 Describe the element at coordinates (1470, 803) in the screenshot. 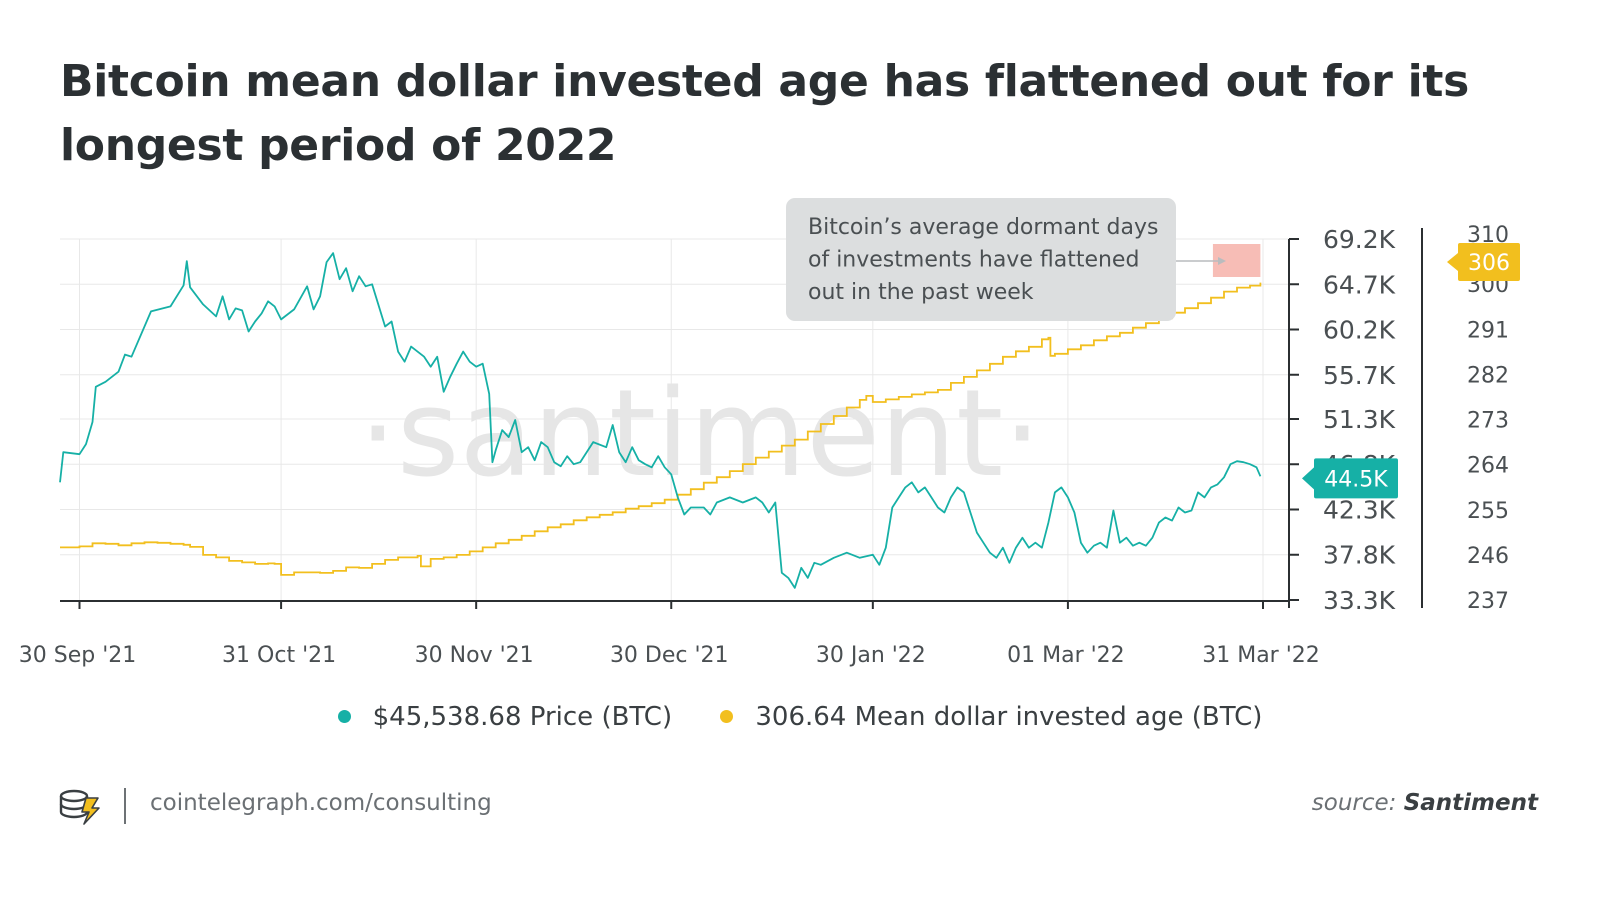

I see `source-name: Santiment` at that location.